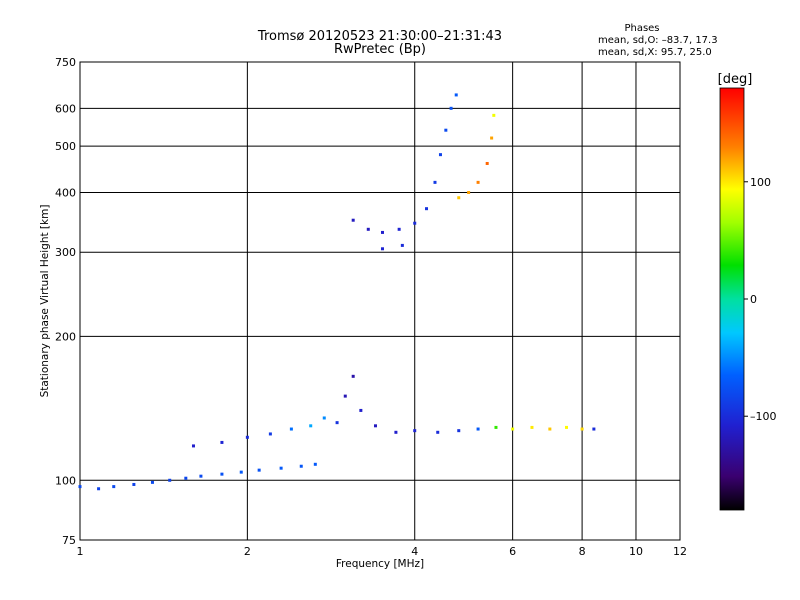 The height and width of the screenshot is (600, 800). I want to click on stats-heading: Phases, so click(641, 28).